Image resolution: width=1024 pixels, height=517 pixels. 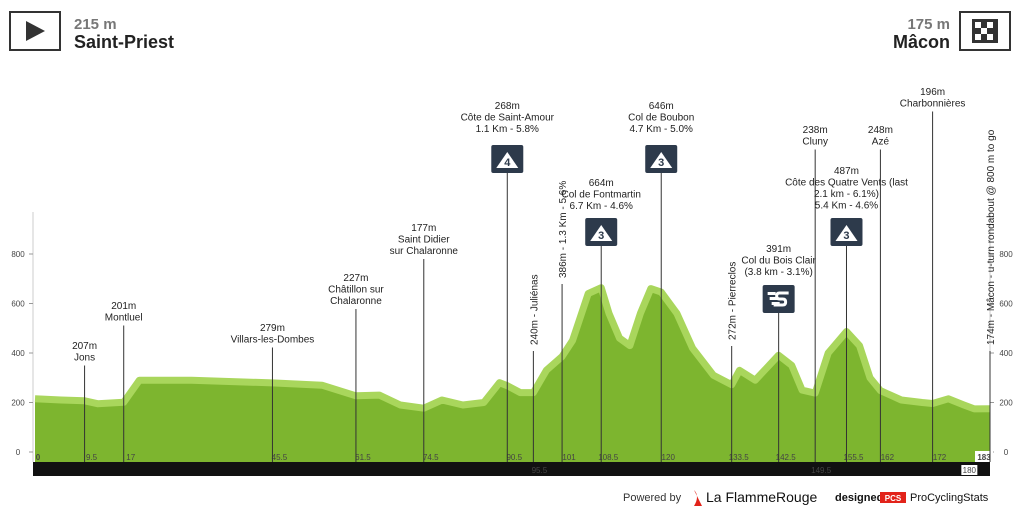 I want to click on x-tick-label: 61.5, so click(x=363, y=457).